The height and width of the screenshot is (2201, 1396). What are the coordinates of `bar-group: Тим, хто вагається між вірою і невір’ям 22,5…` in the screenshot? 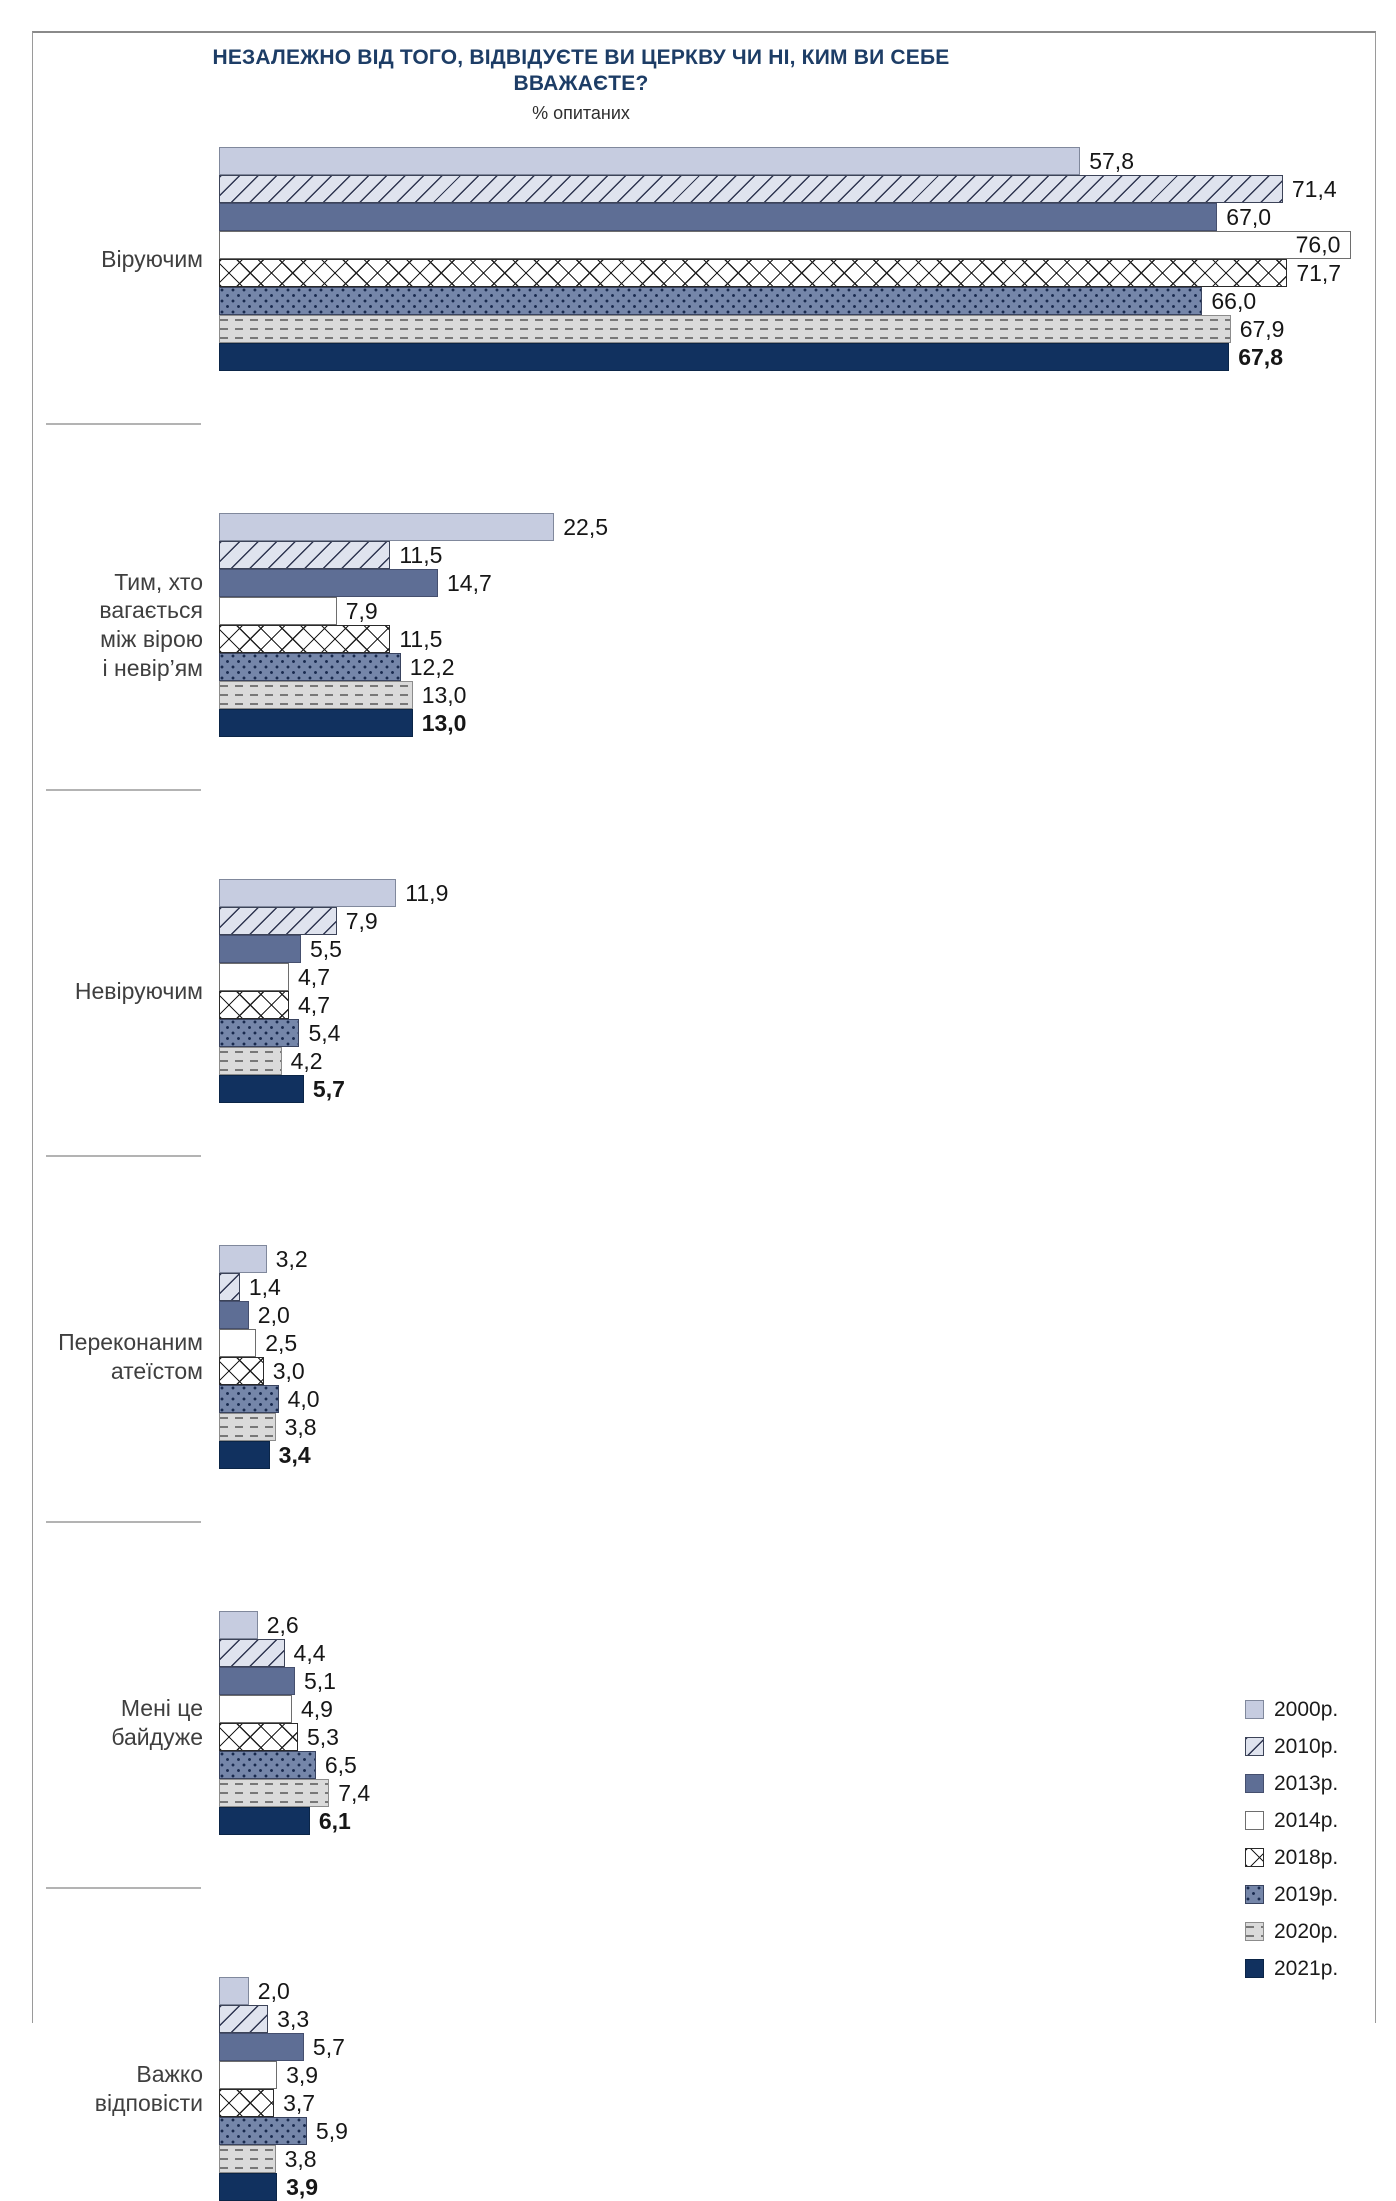 It's located at (704, 625).